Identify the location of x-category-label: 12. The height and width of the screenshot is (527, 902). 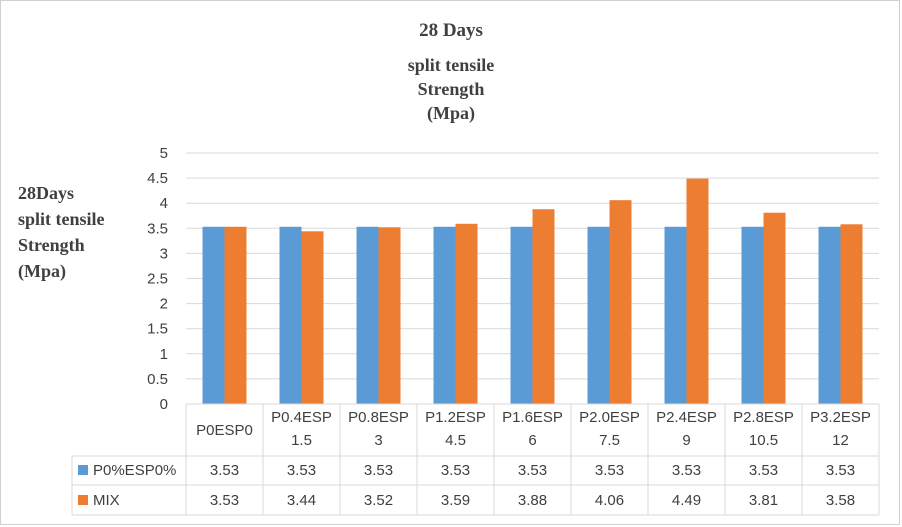
(840, 440).